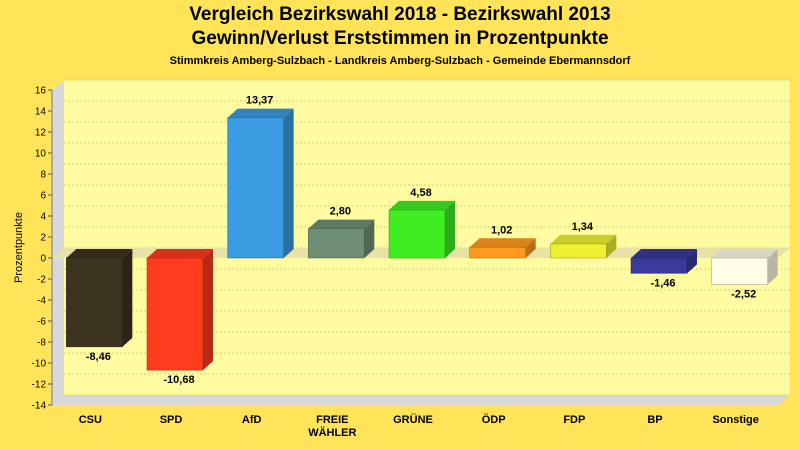 The width and height of the screenshot is (800, 450). Describe the element at coordinates (41, 343) in the screenshot. I see `y-tick-label: -8` at that location.